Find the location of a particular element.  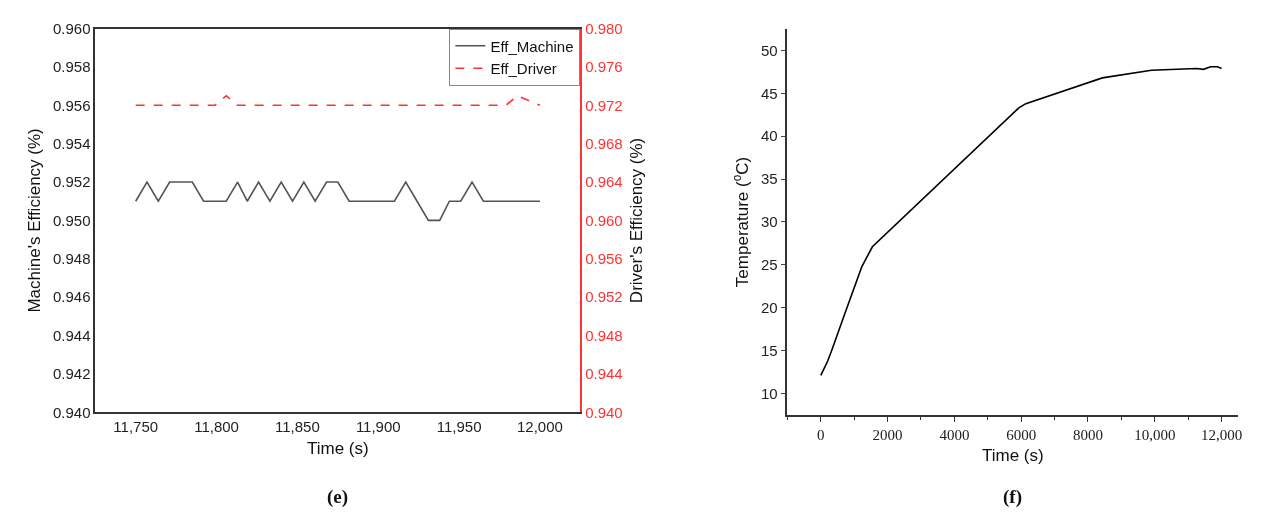

y2-tick-label: 0.944 is located at coordinates (604, 374).